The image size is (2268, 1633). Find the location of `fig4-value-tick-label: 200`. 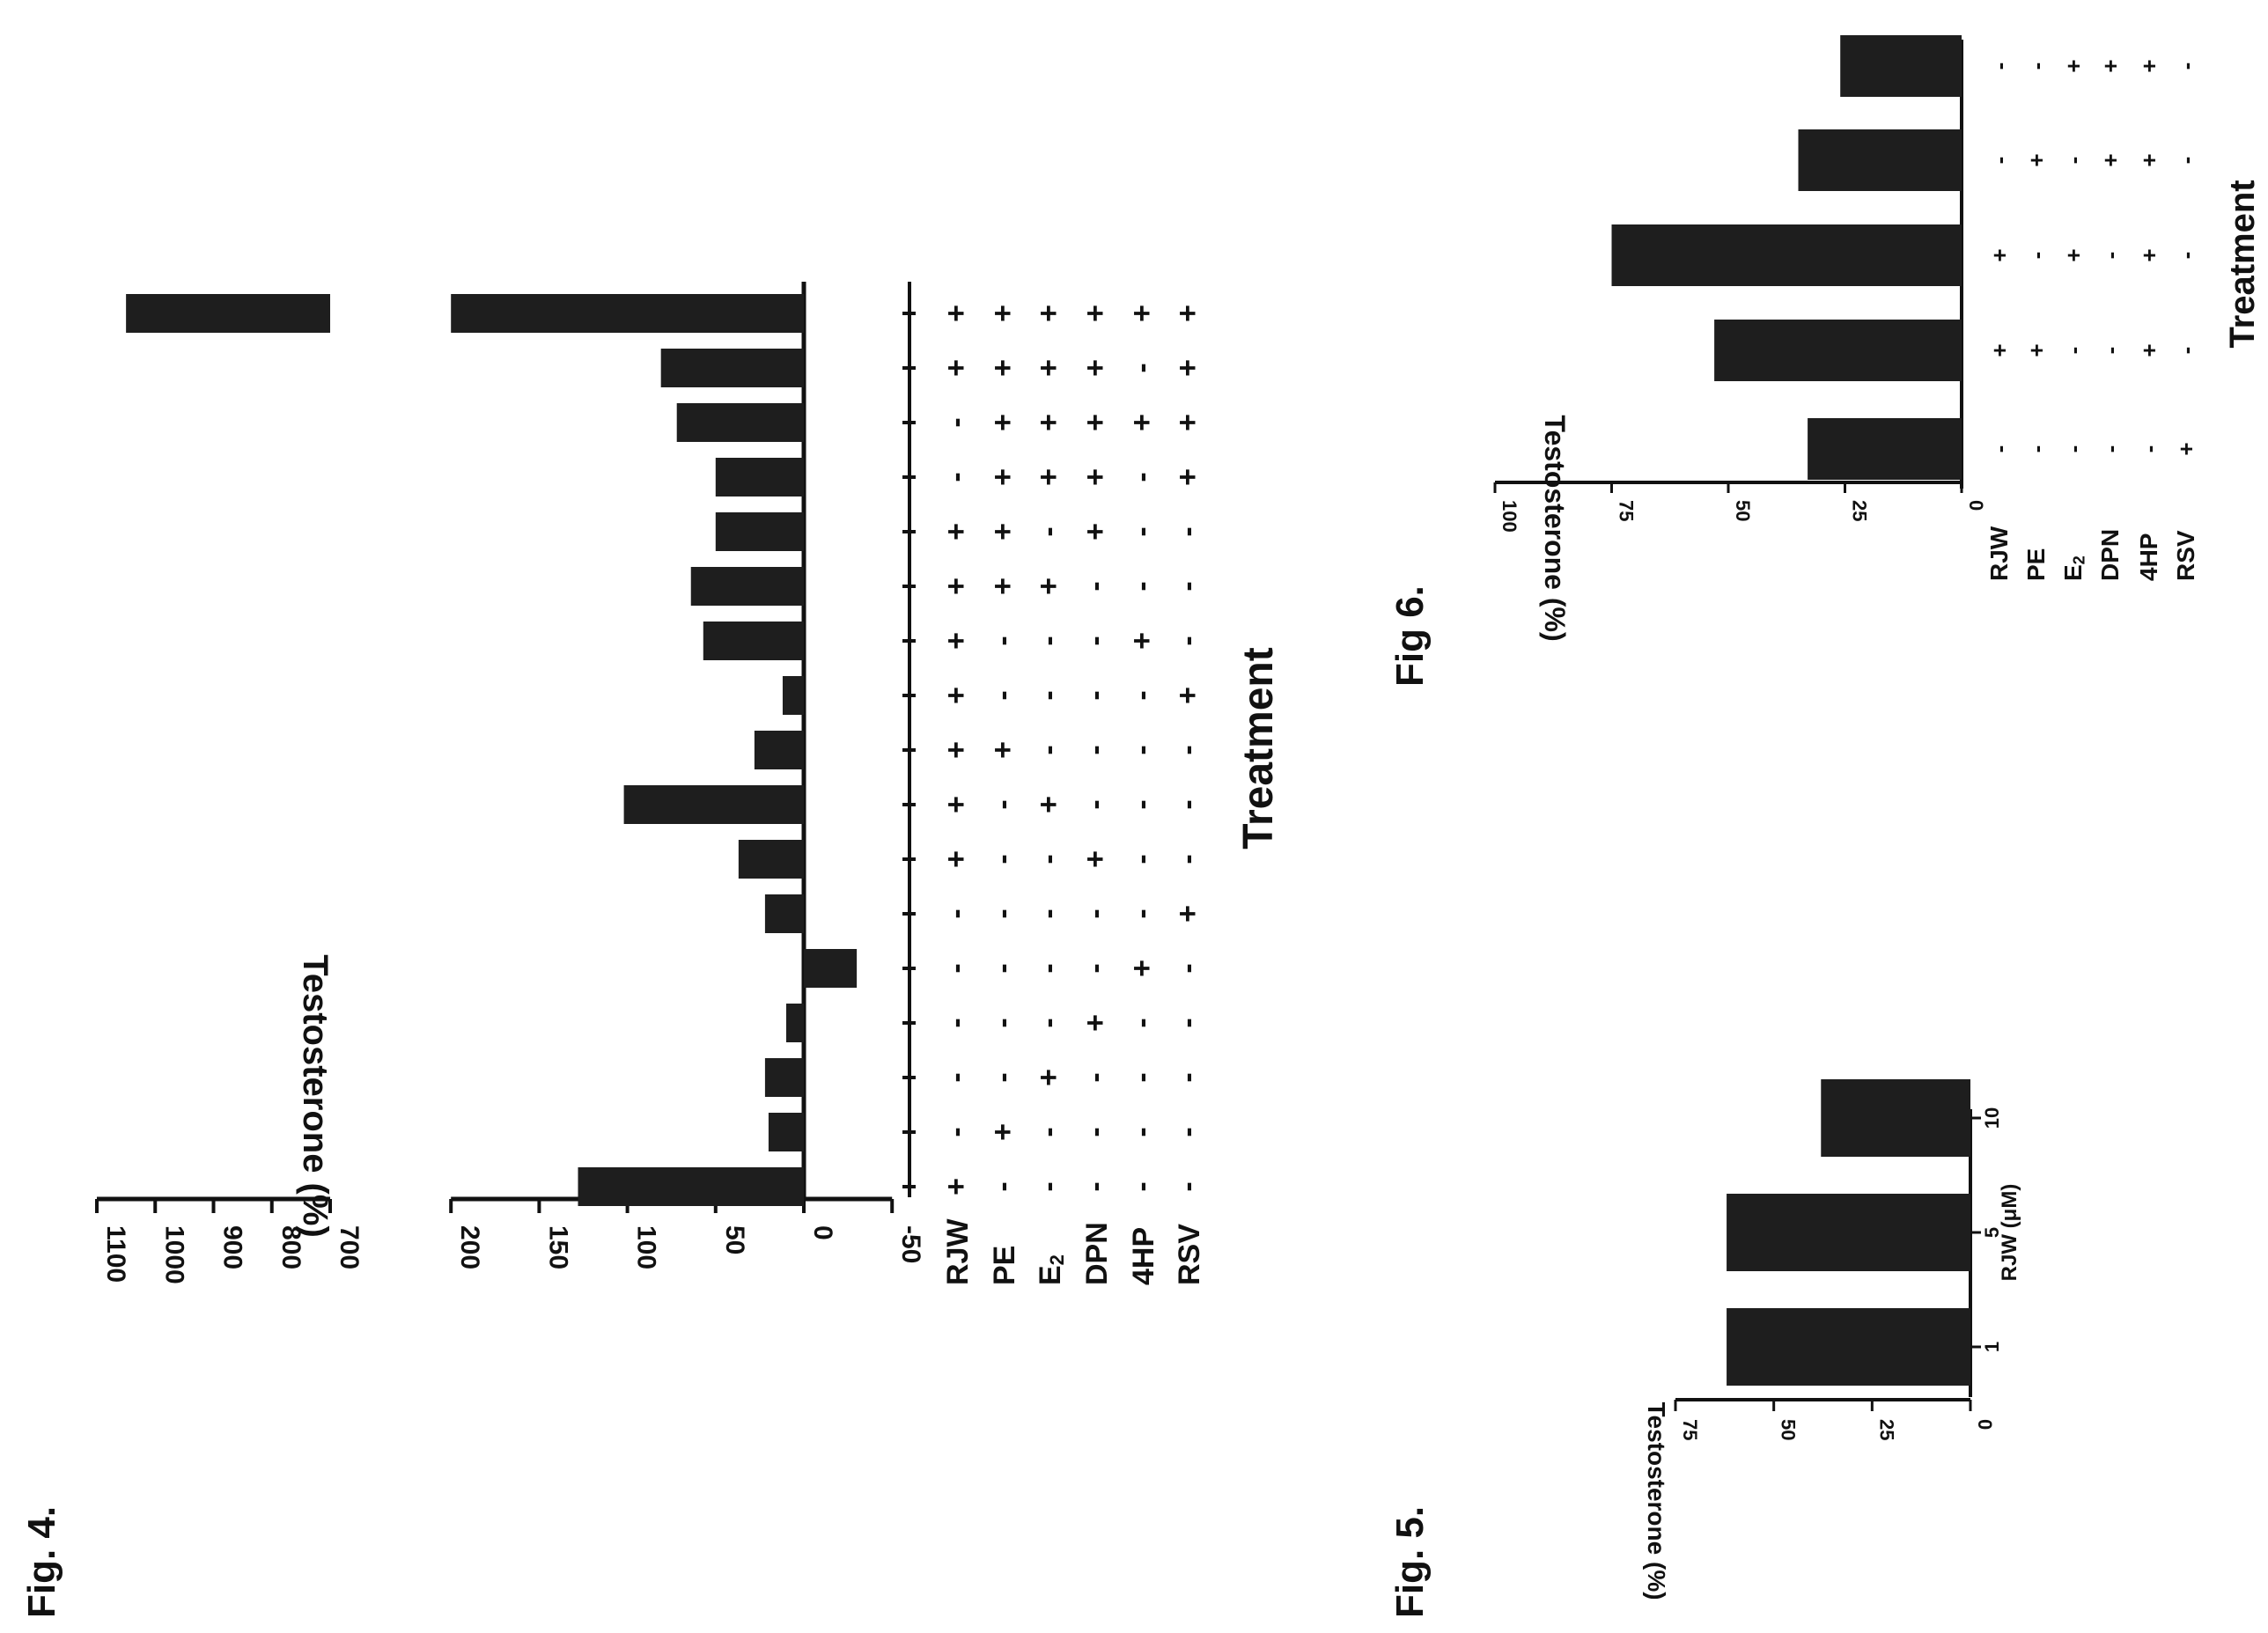

fig4-value-tick-label: 200 is located at coordinates (469, 1247).